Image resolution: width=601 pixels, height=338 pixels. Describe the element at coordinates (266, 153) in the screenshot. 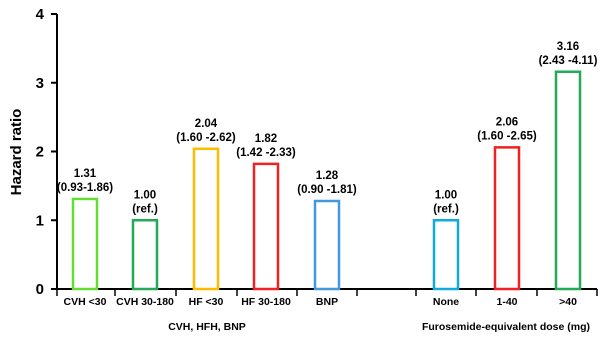

I see `bar-ci-label: (1.42 -2.33)` at that location.